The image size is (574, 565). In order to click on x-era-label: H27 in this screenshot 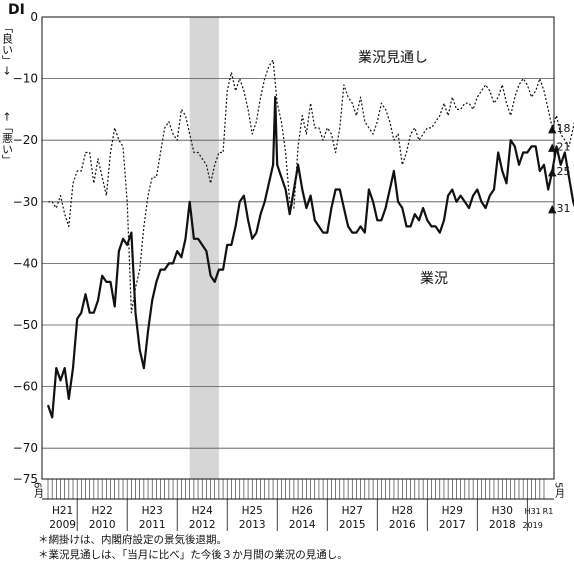, I will do `click(352, 511)`.